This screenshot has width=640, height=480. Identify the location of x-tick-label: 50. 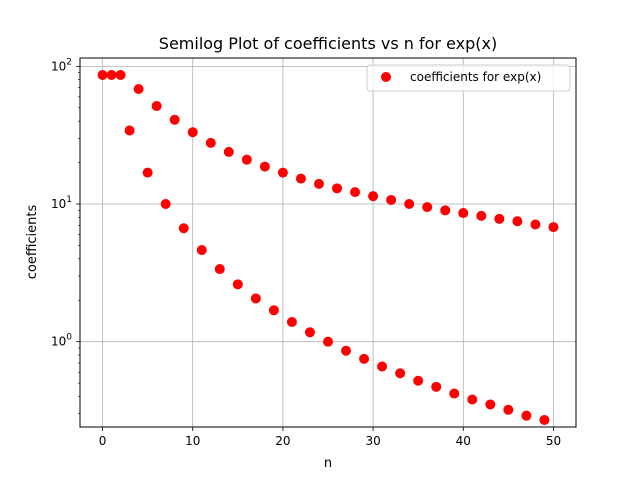
(553, 441).